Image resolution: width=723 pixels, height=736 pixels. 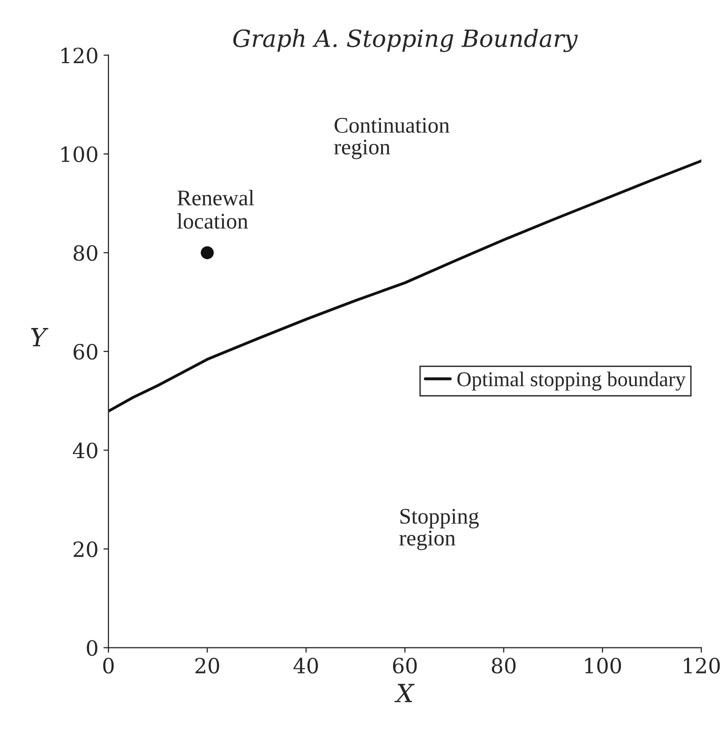 What do you see at coordinates (86, 352) in the screenshot?
I see `y-tick-label: 60` at bounding box center [86, 352].